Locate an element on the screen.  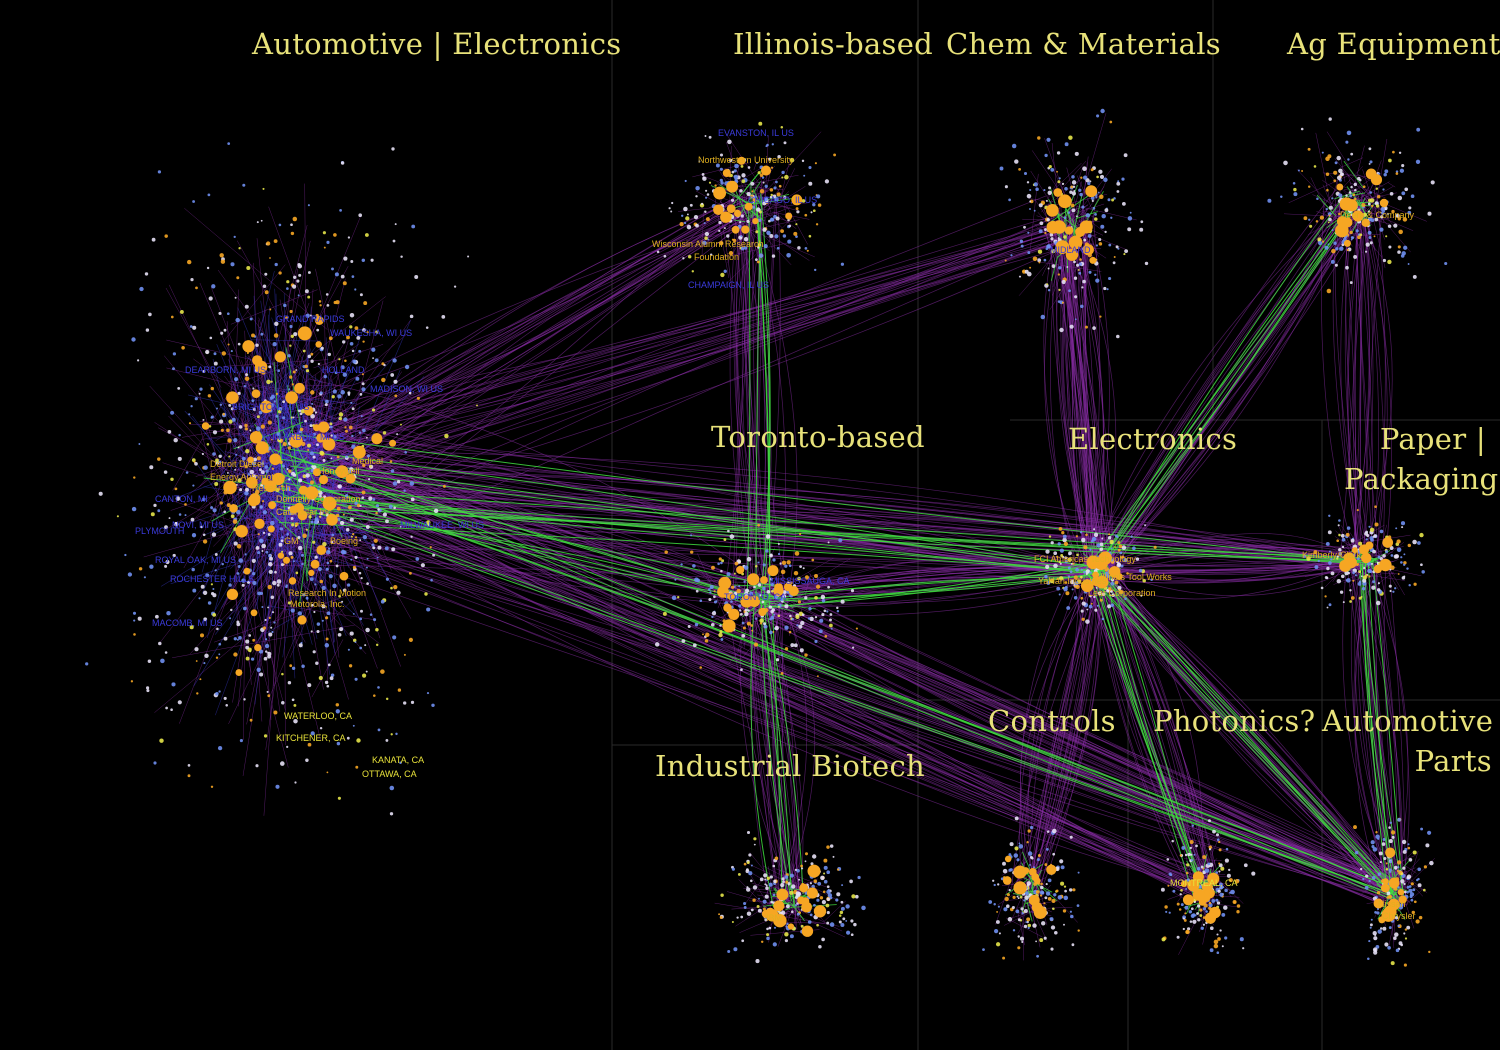
node-label-novi: NOVI, MI US is located at coordinates (198, 525).